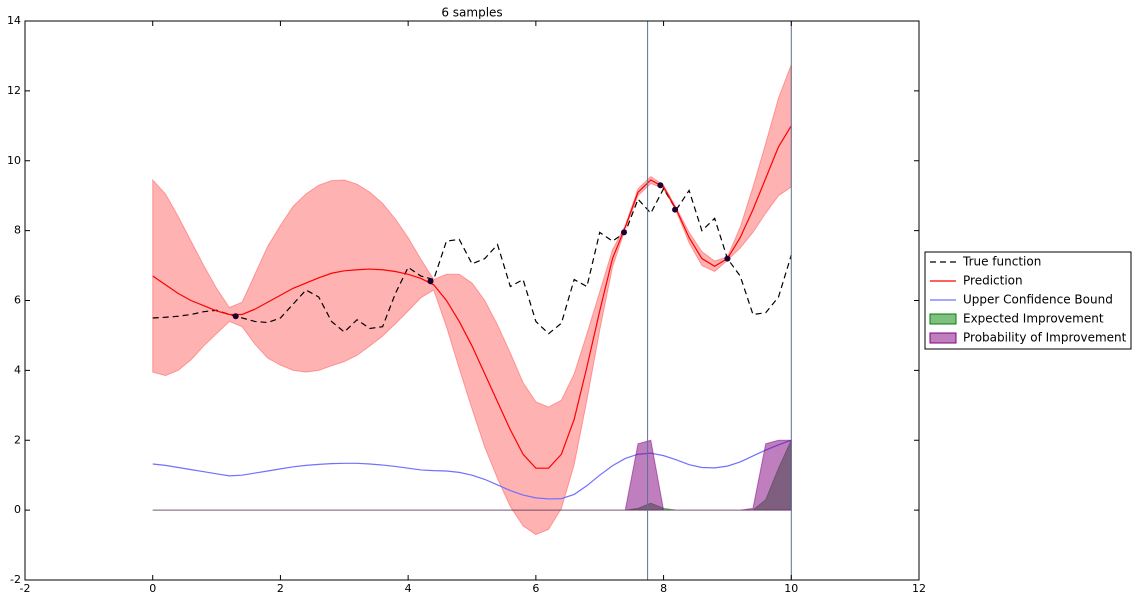 Image resolution: width=1139 pixels, height=605 pixels. Describe the element at coordinates (1033, 319) in the screenshot. I see `legend-label: Expected Improvement` at that location.